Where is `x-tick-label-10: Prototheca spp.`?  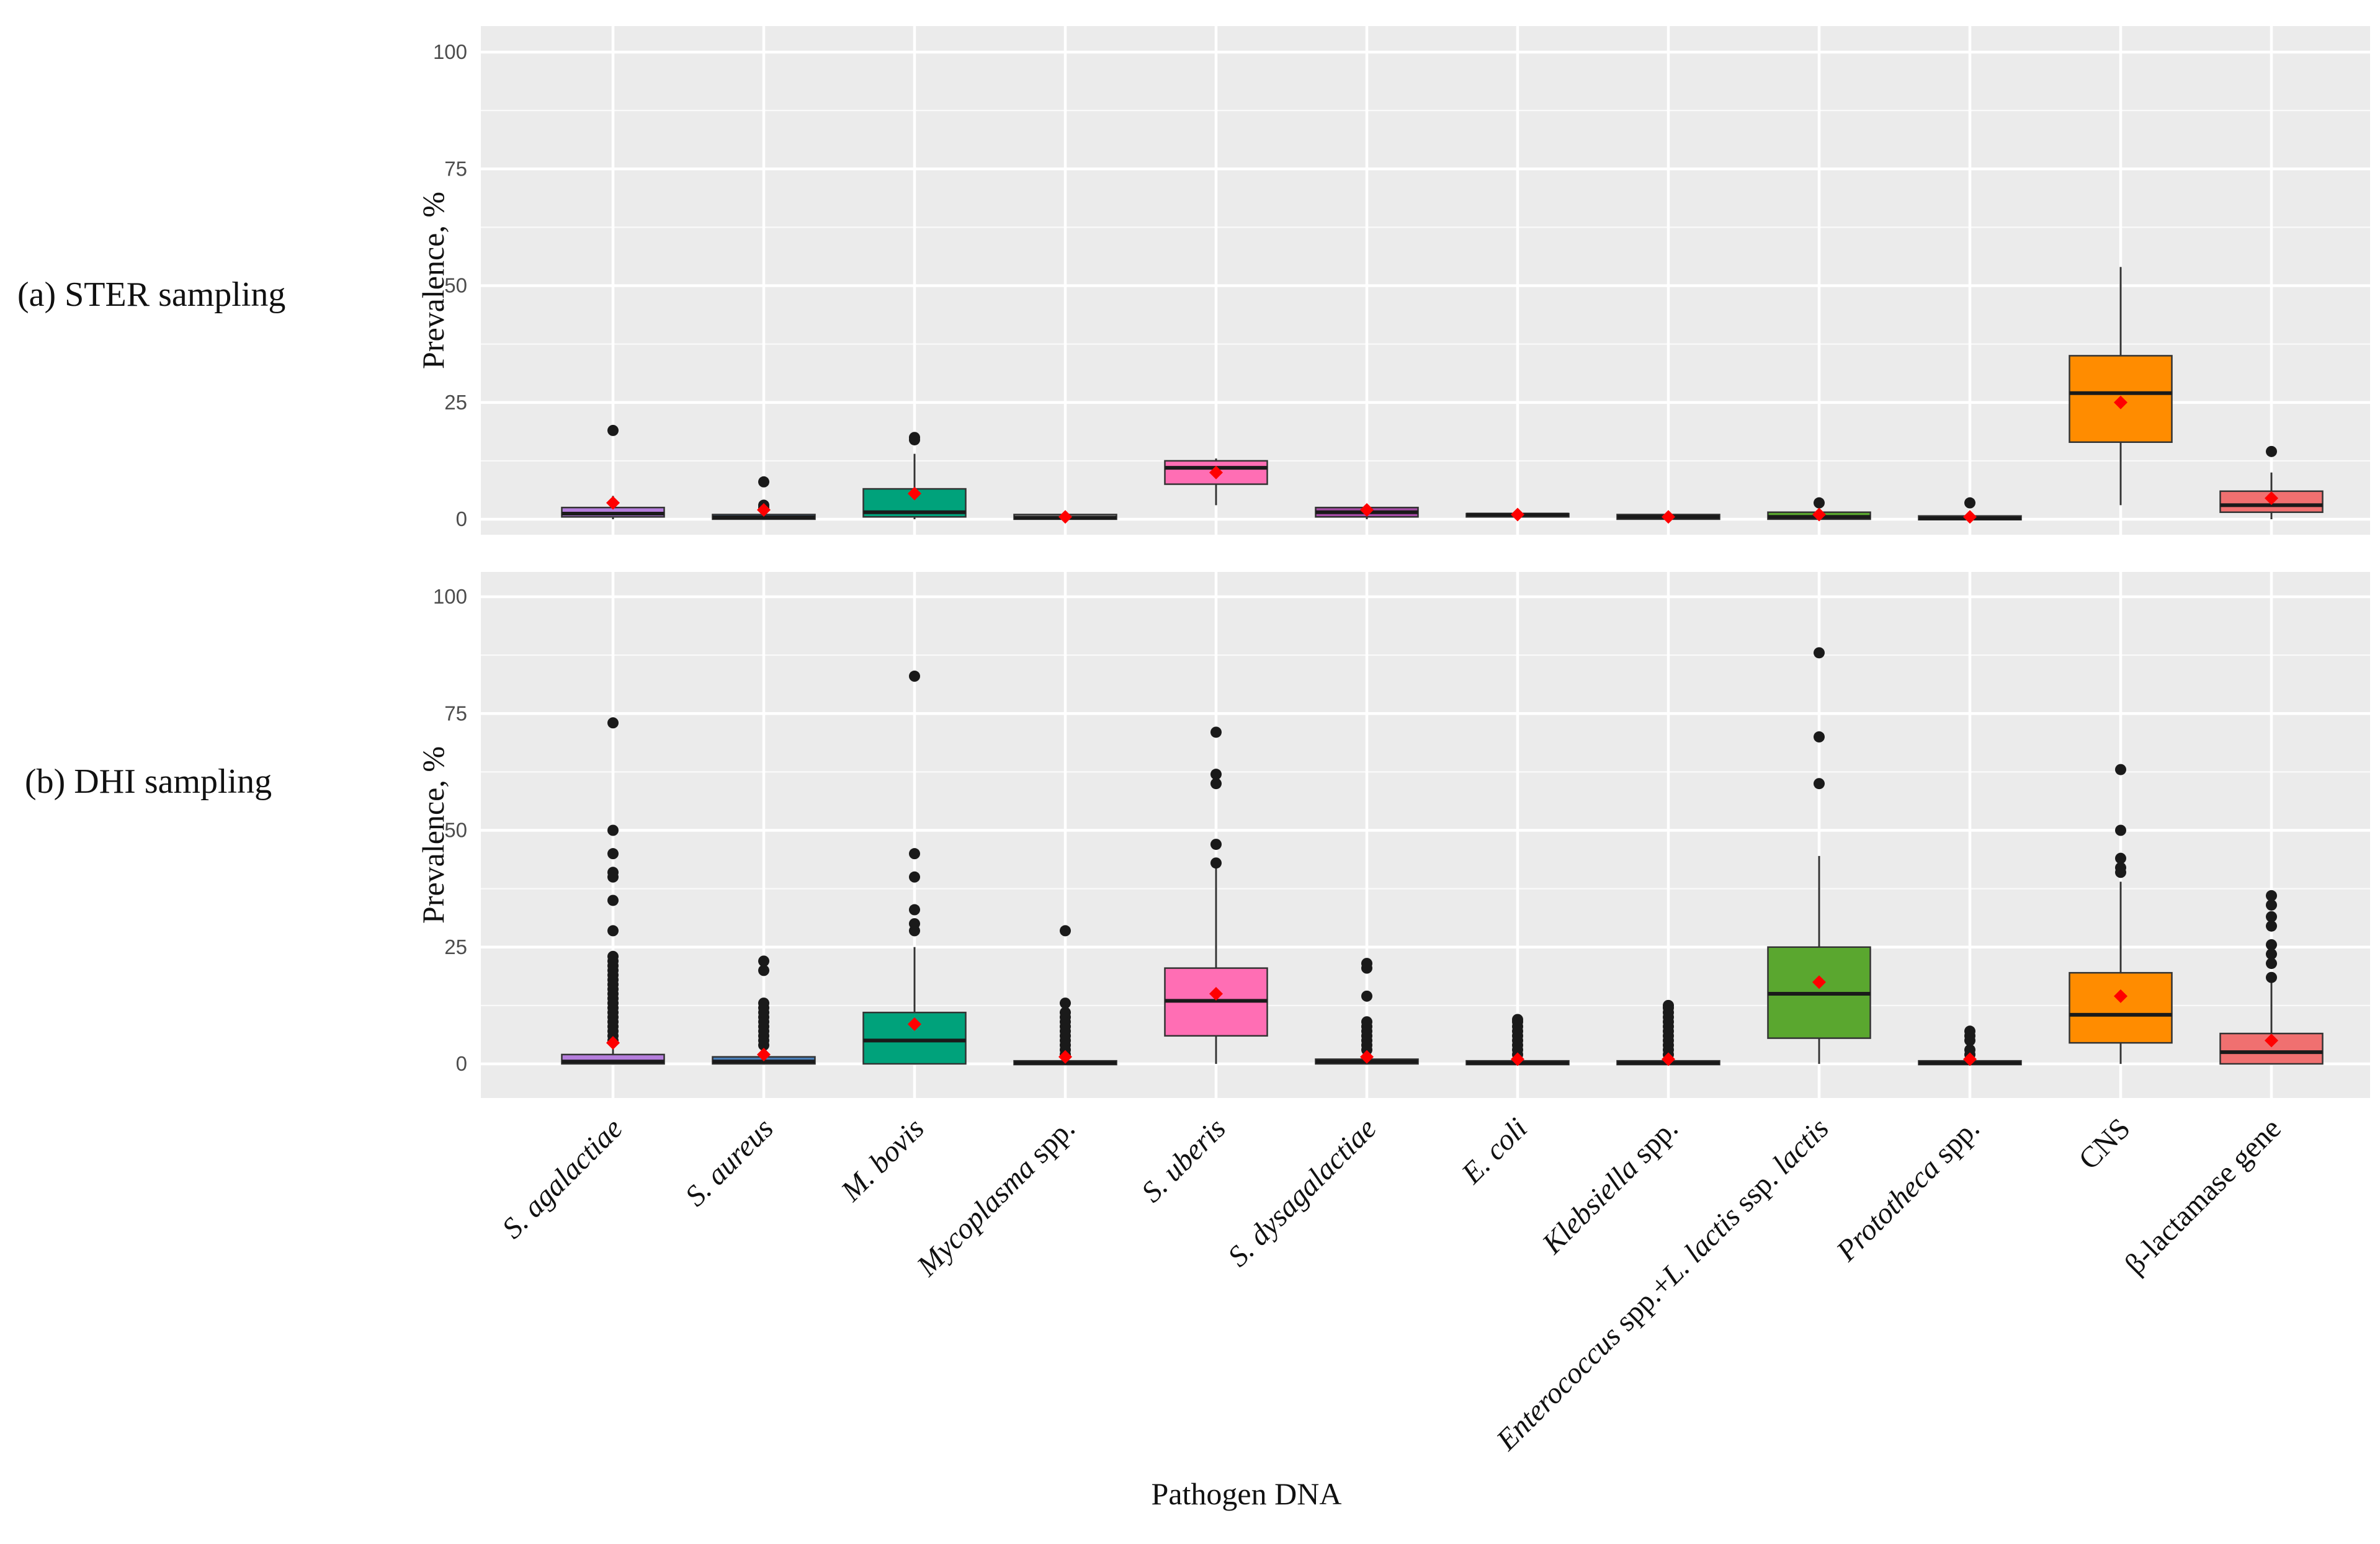 x-tick-label-10: Prototheca spp. is located at coordinates (1908, 1190).